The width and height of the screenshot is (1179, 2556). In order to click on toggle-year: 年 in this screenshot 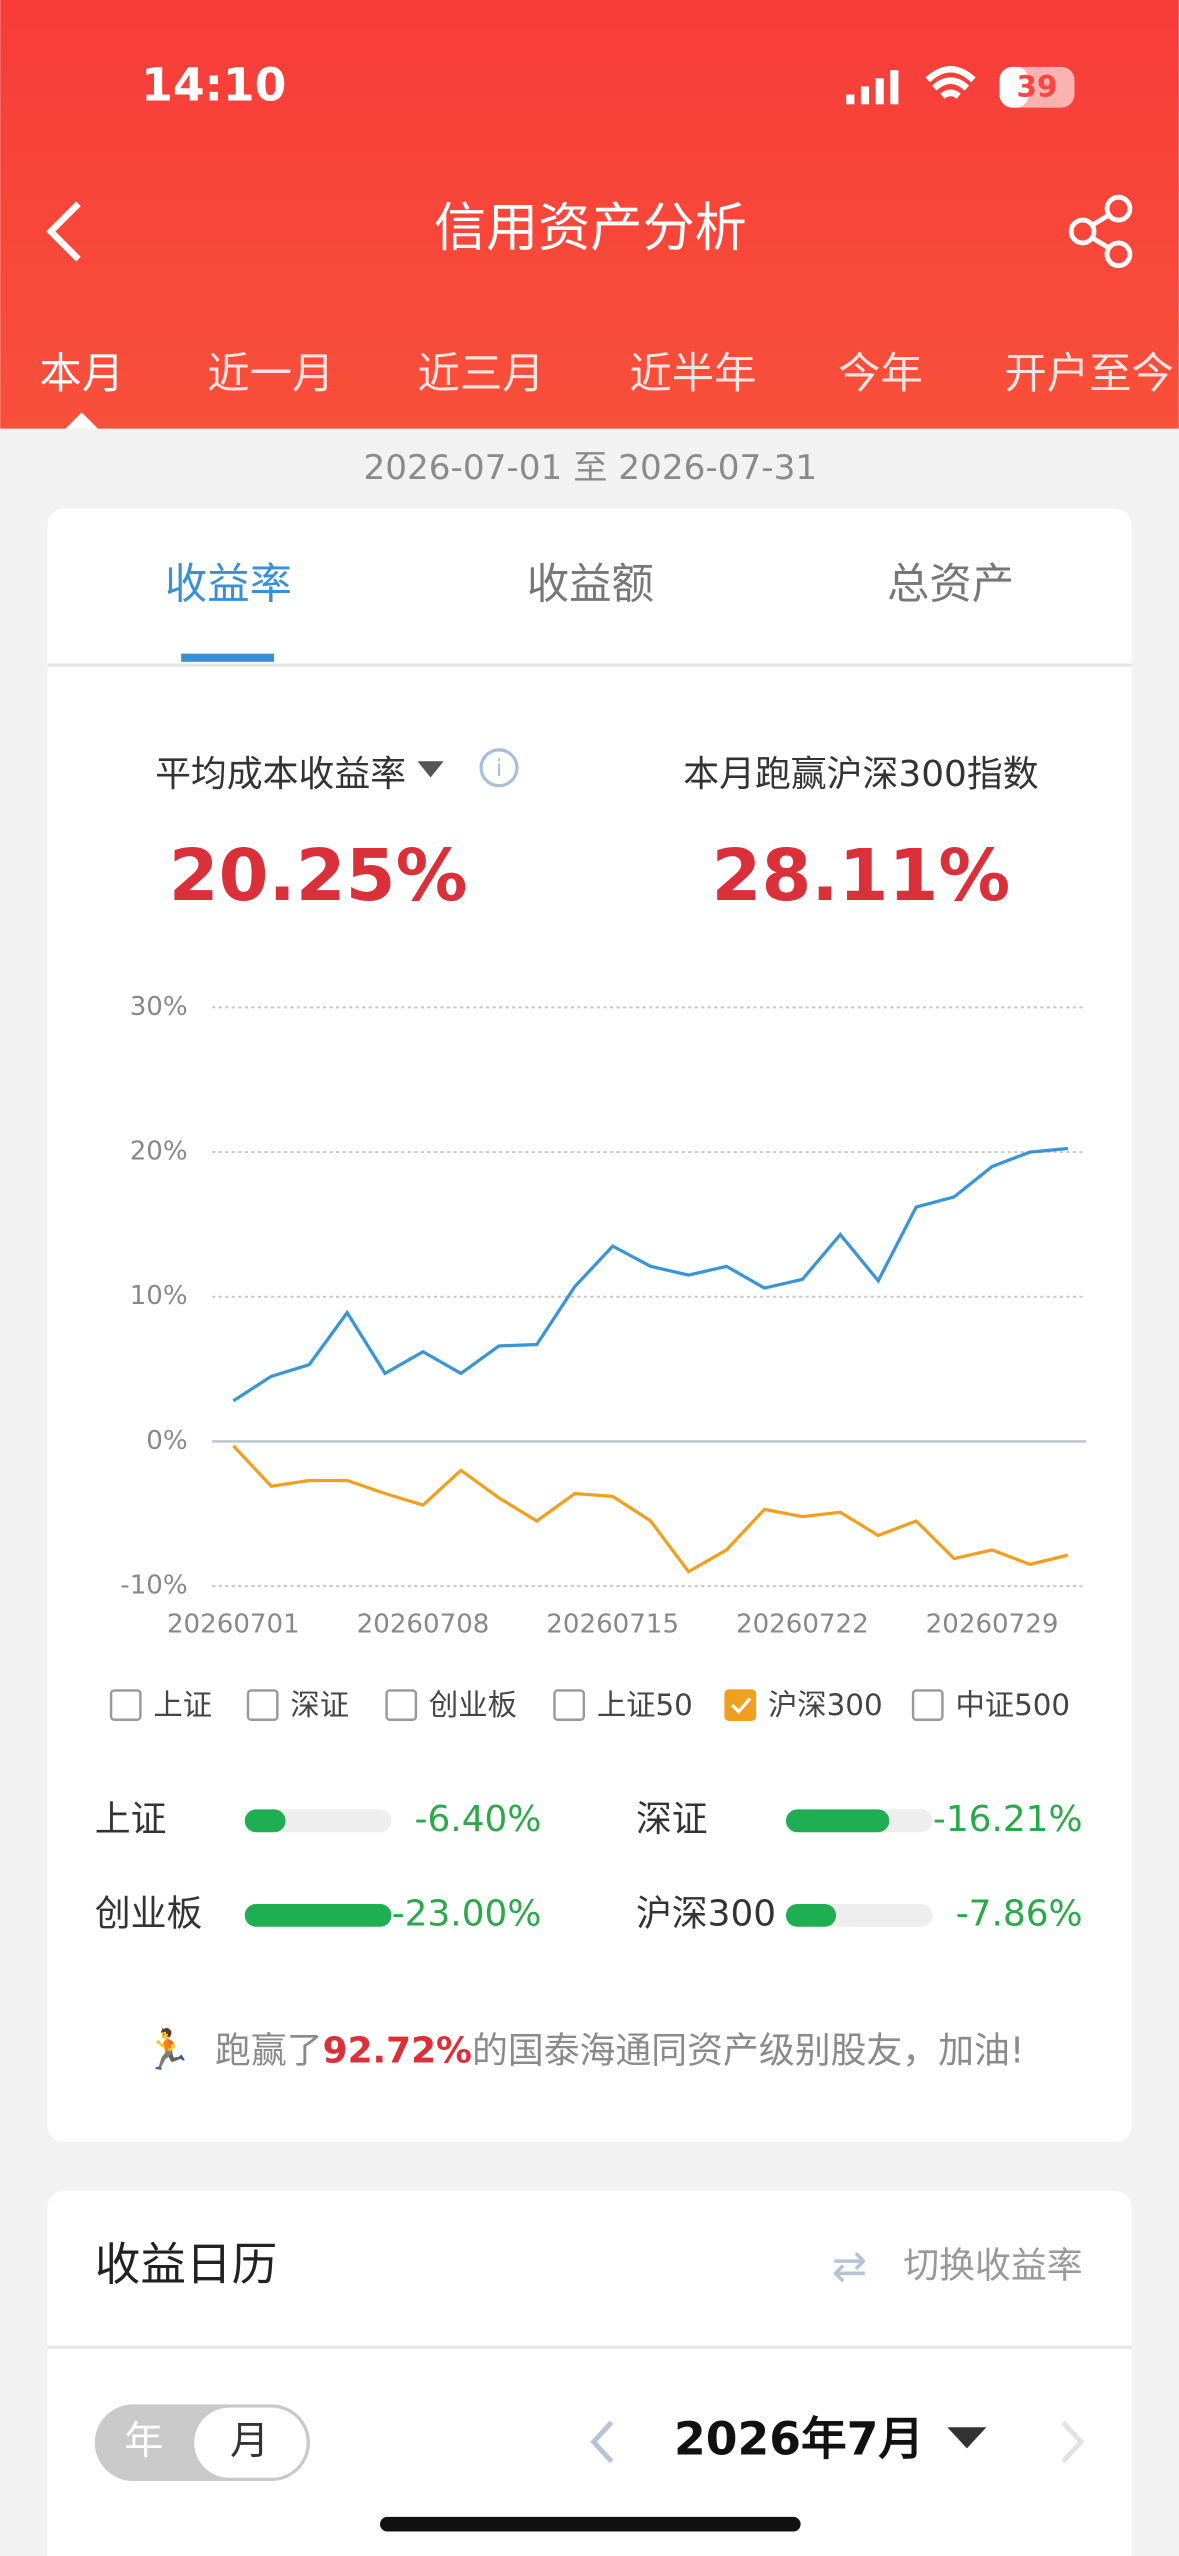, I will do `click(143, 2441)`.